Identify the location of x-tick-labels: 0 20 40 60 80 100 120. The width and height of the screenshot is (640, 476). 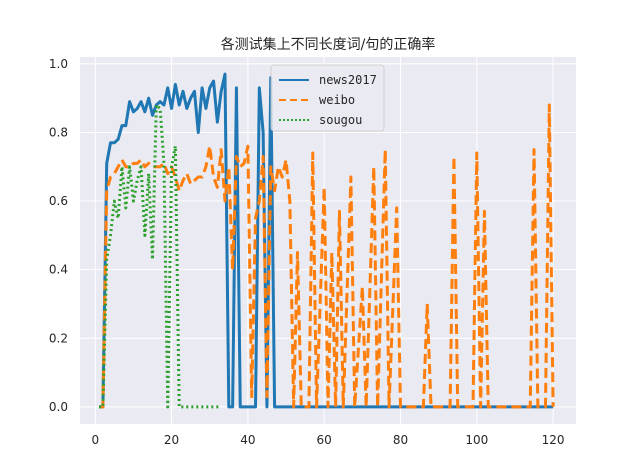
(327, 440).